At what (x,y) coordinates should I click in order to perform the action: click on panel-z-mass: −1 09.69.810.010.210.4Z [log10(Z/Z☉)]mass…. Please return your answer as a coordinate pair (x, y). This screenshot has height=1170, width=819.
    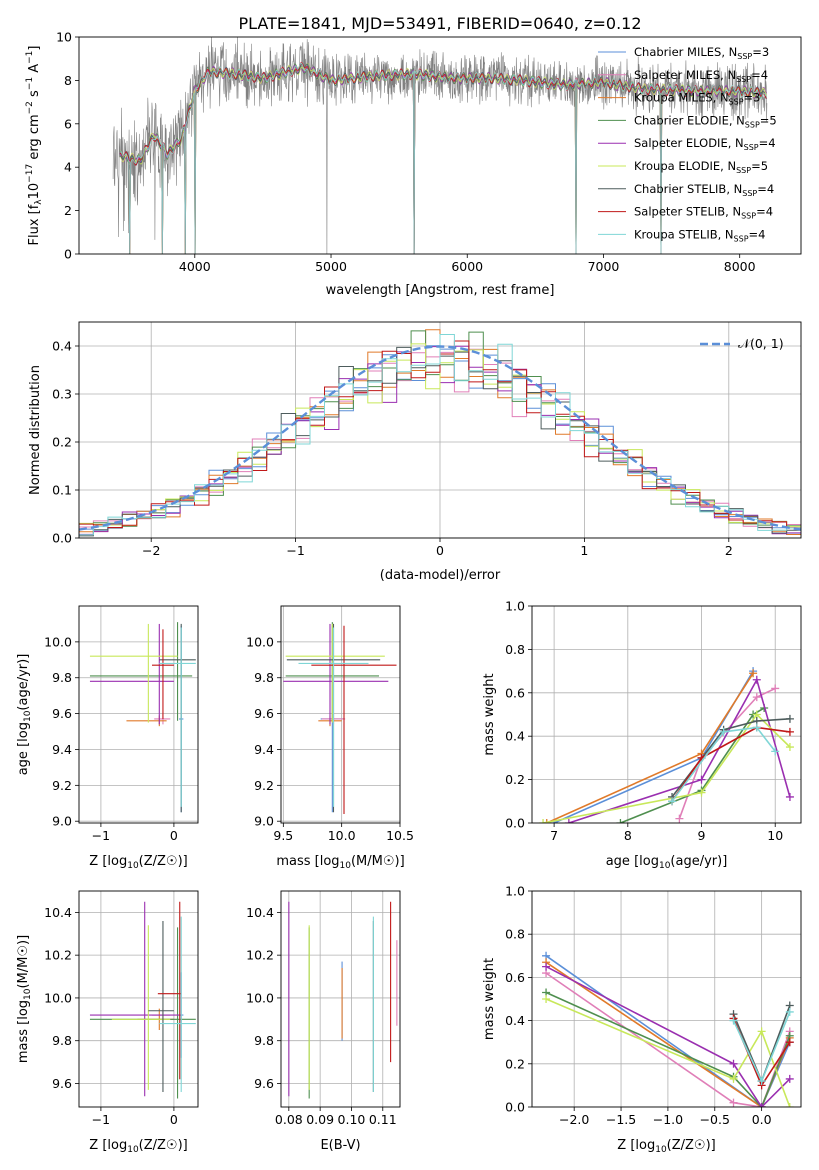
    Looking at the image, I should click on (107, 1022).